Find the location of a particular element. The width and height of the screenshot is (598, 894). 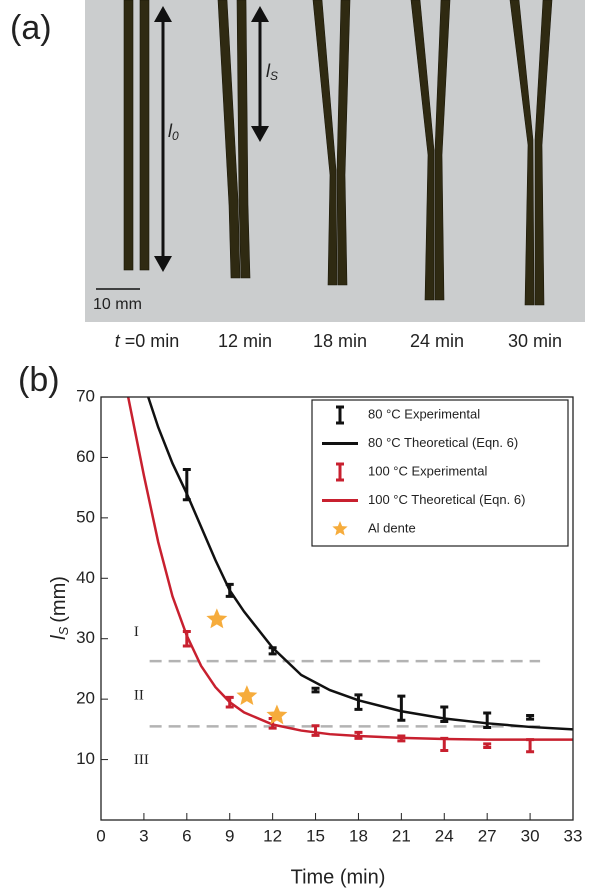

y-tick-label: 10 is located at coordinates (85, 758).